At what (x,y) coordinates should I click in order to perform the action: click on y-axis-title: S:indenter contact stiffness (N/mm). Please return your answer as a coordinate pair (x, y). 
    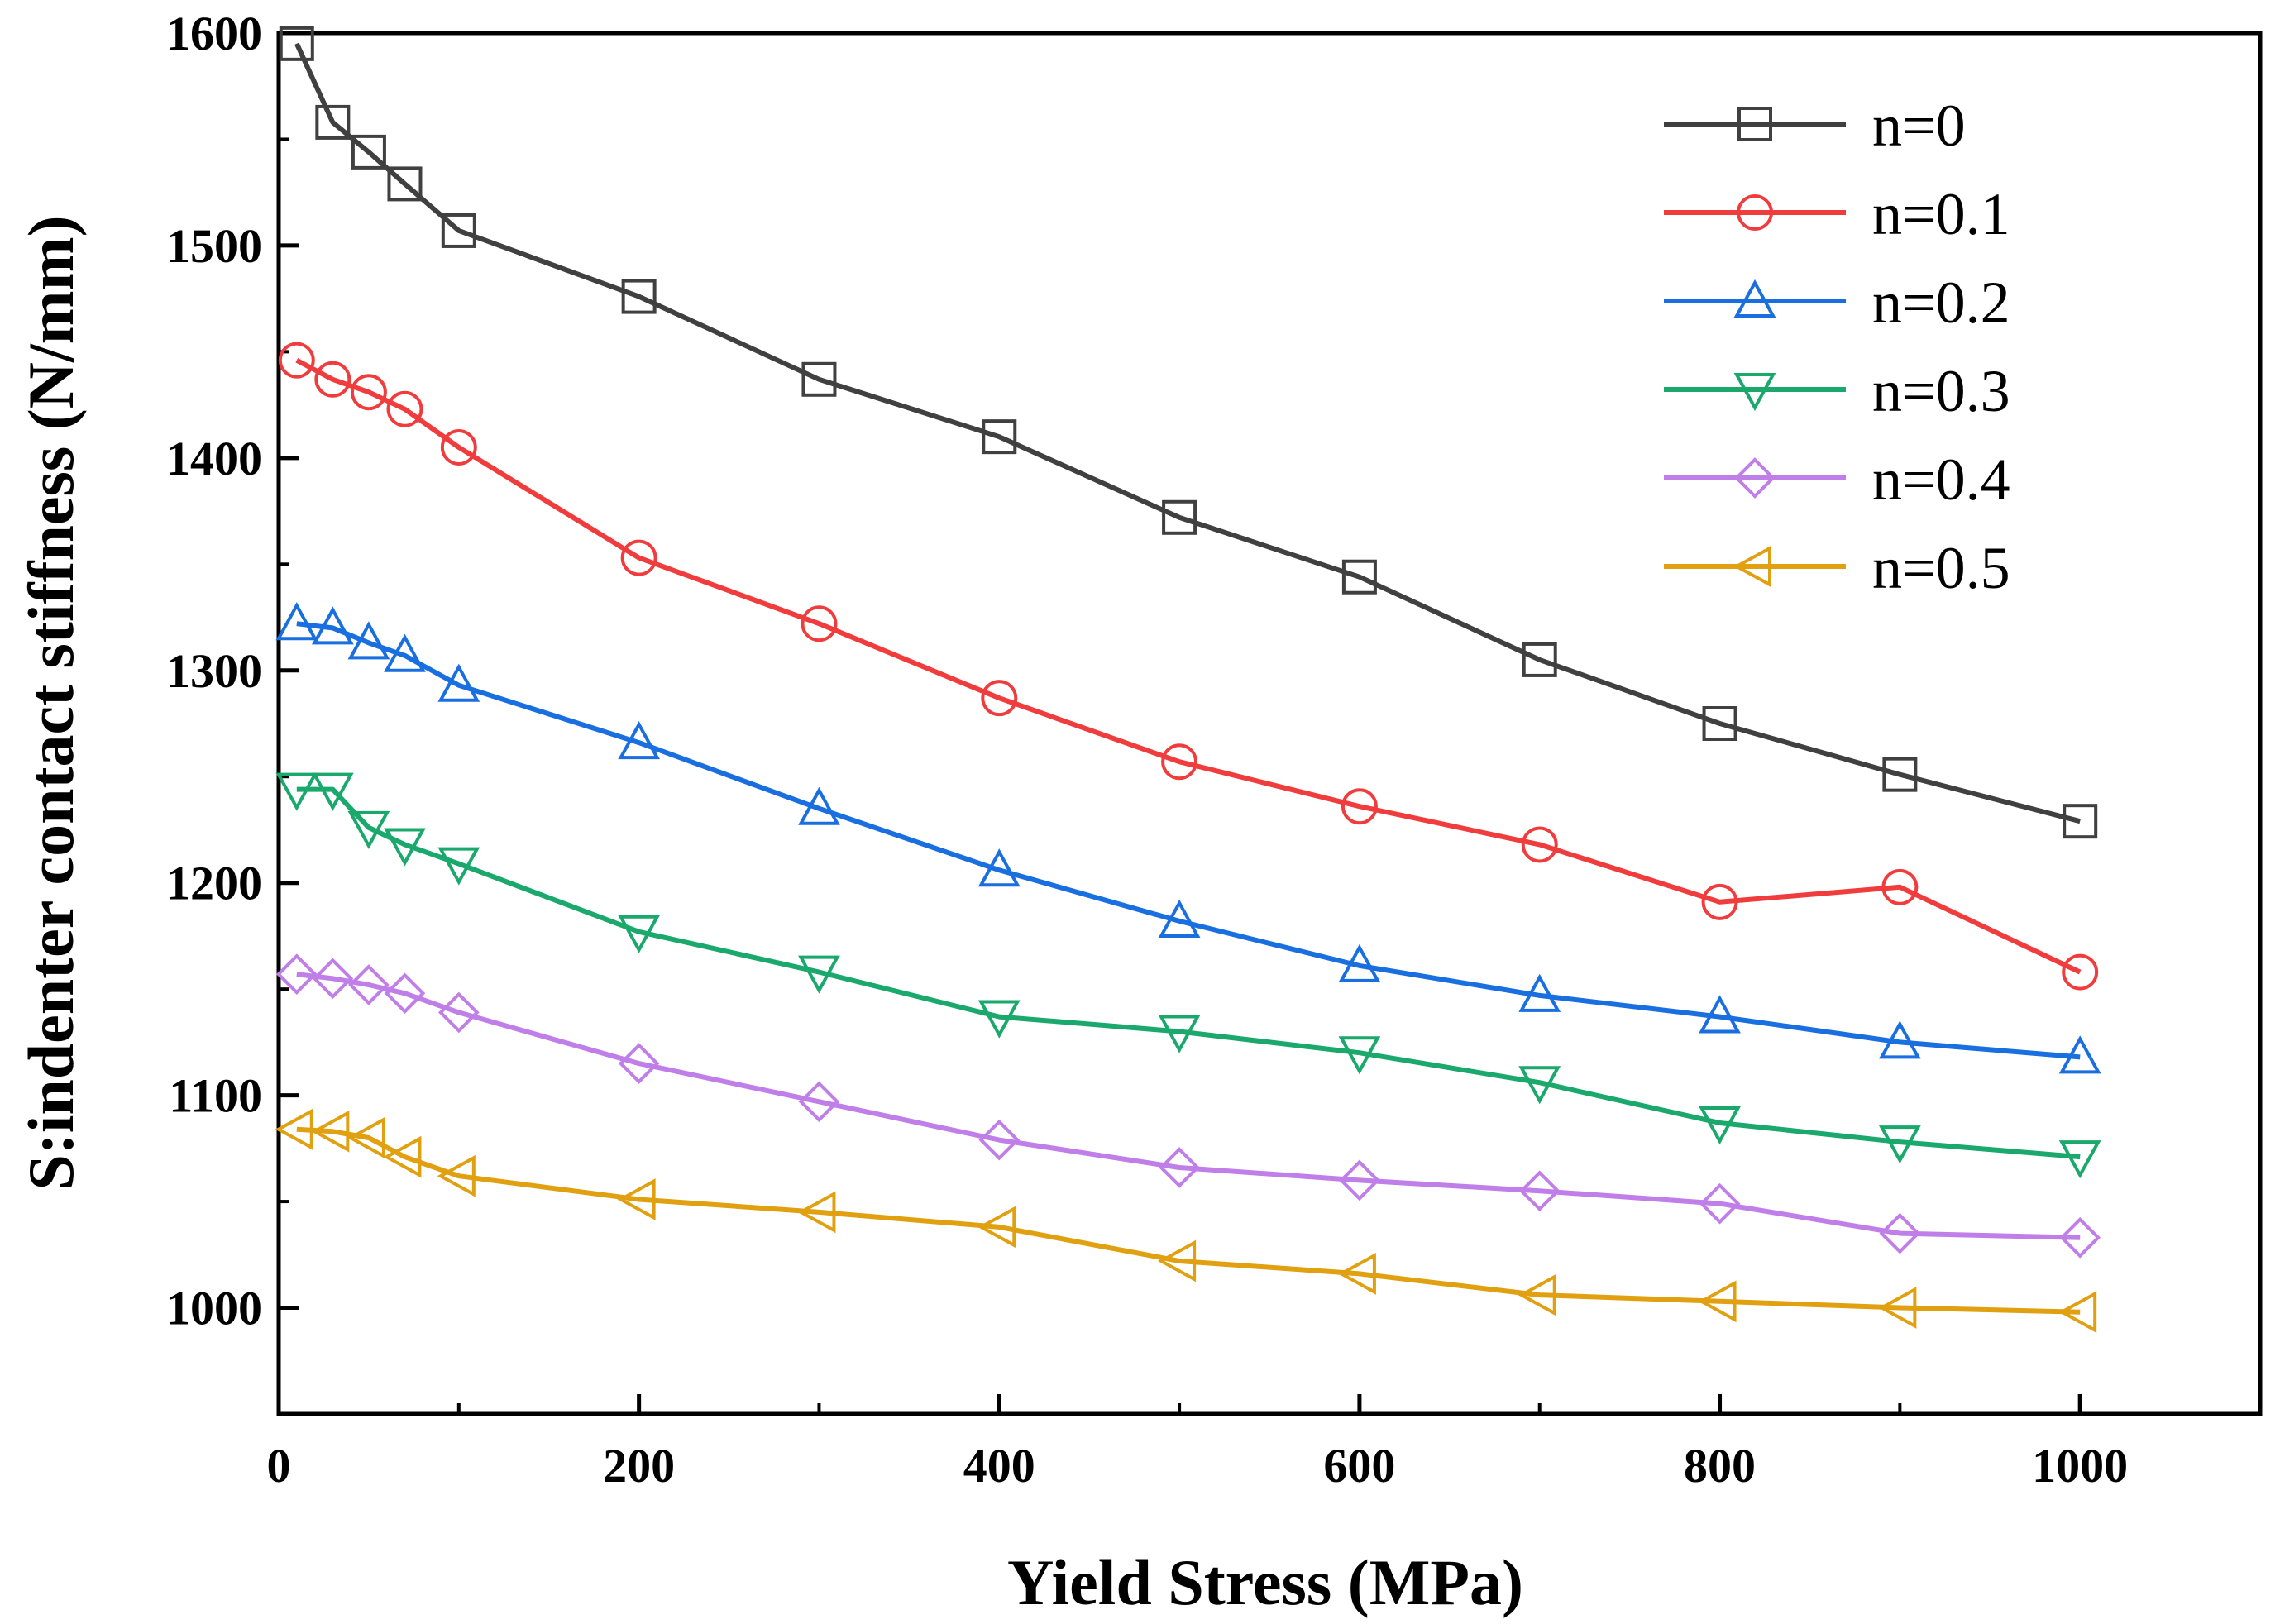
    Looking at the image, I should click on (51, 702).